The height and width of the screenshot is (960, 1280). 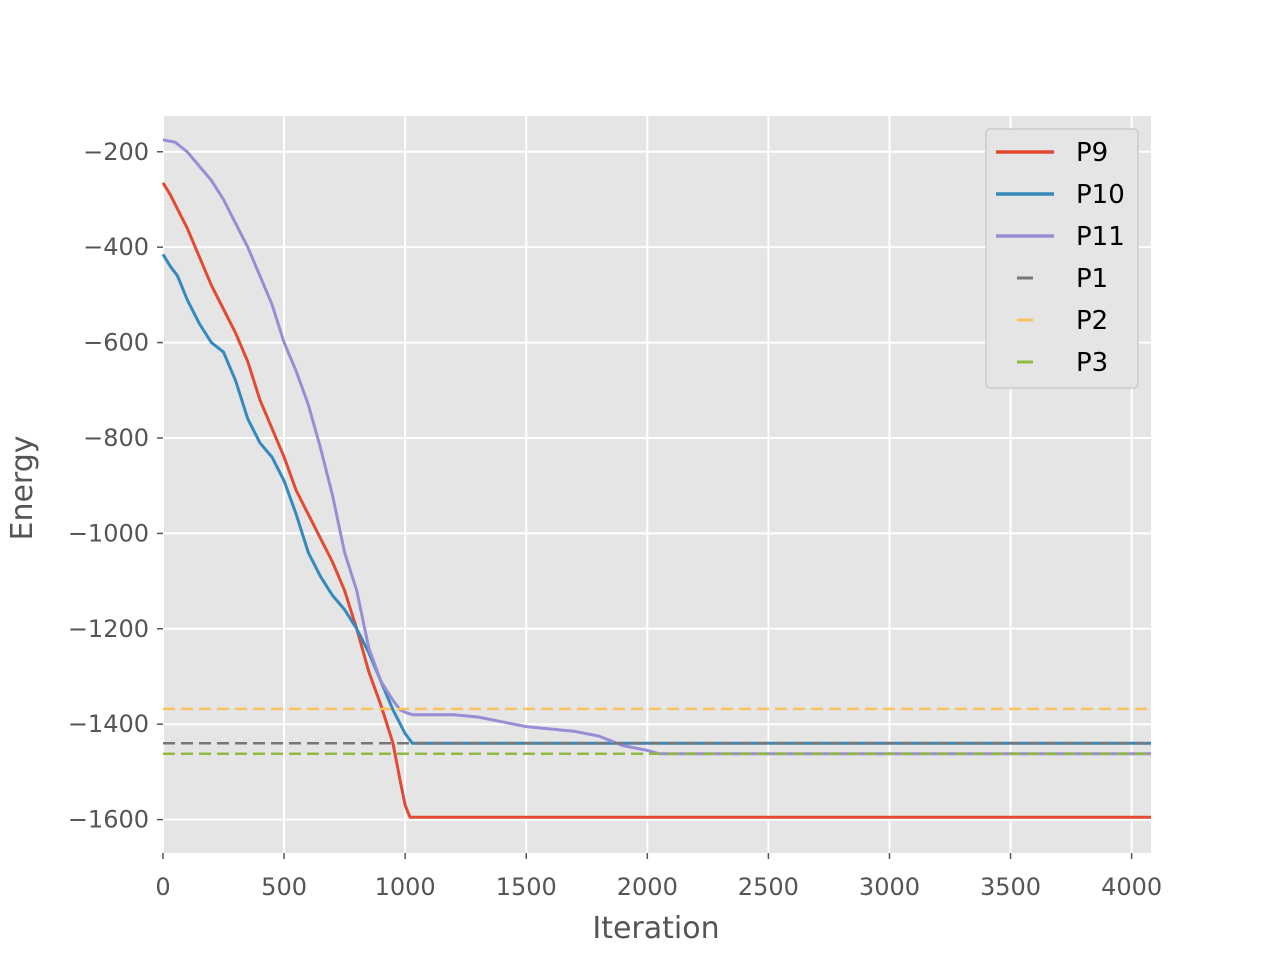 I want to click on legend: P9 P10 P11 P1 P2 P3, so click(x=1062, y=258).